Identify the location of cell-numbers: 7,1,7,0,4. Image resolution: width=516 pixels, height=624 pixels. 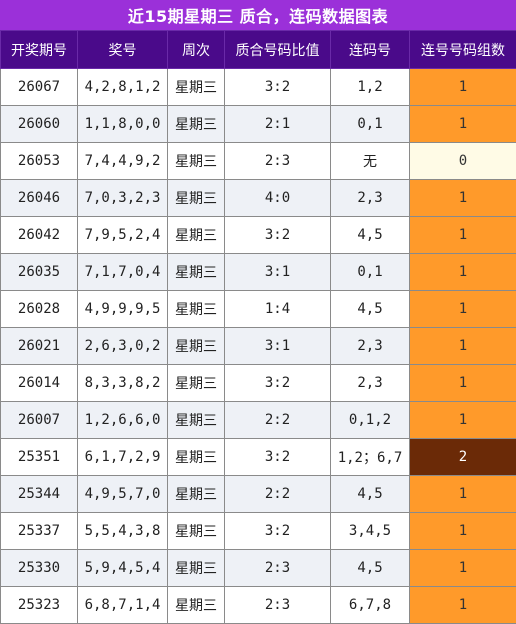
(123, 272).